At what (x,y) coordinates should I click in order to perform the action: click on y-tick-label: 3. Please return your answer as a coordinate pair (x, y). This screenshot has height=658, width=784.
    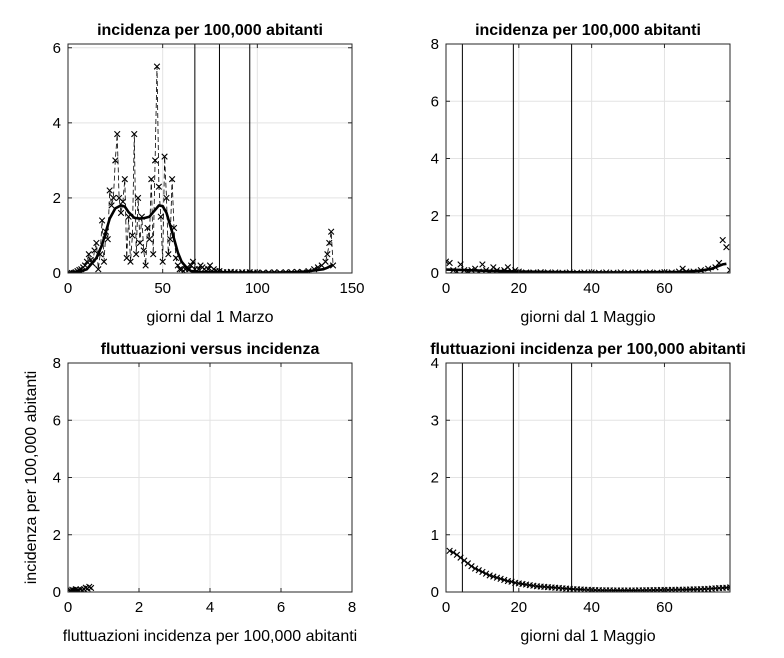
    Looking at the image, I should click on (435, 420).